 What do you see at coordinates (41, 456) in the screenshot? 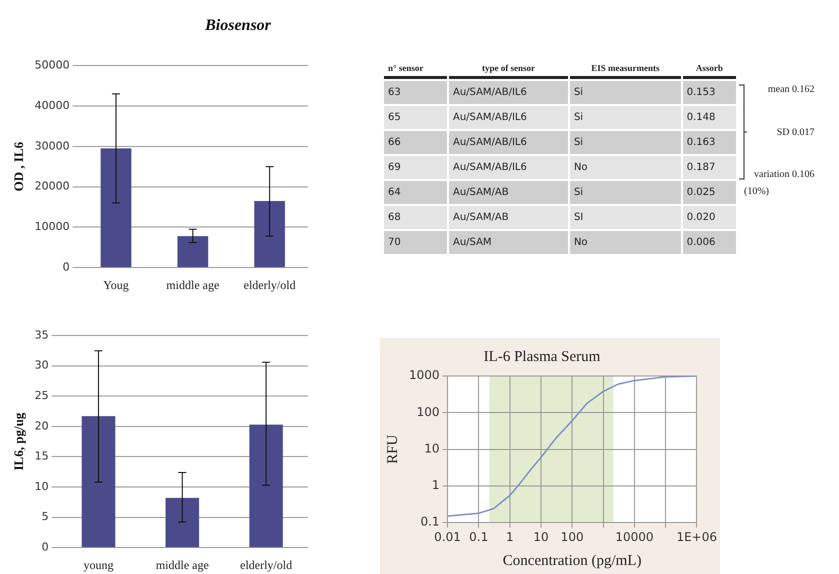
I see `y-tick-label: 15` at bounding box center [41, 456].